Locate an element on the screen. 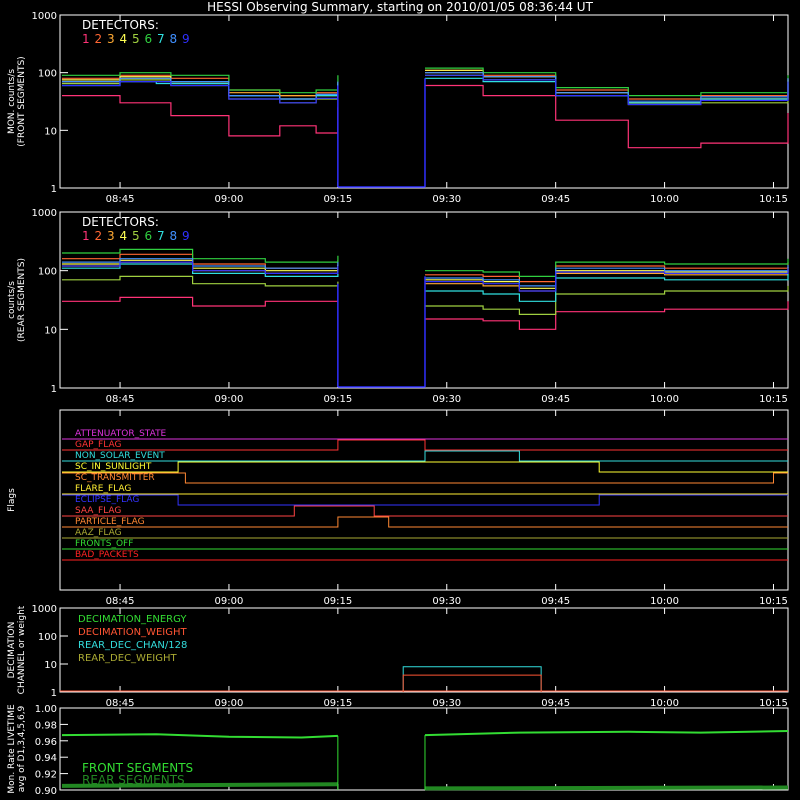 The image size is (800, 800). flag-label-3: SC_IN_SUNLIGHT is located at coordinates (113, 467).